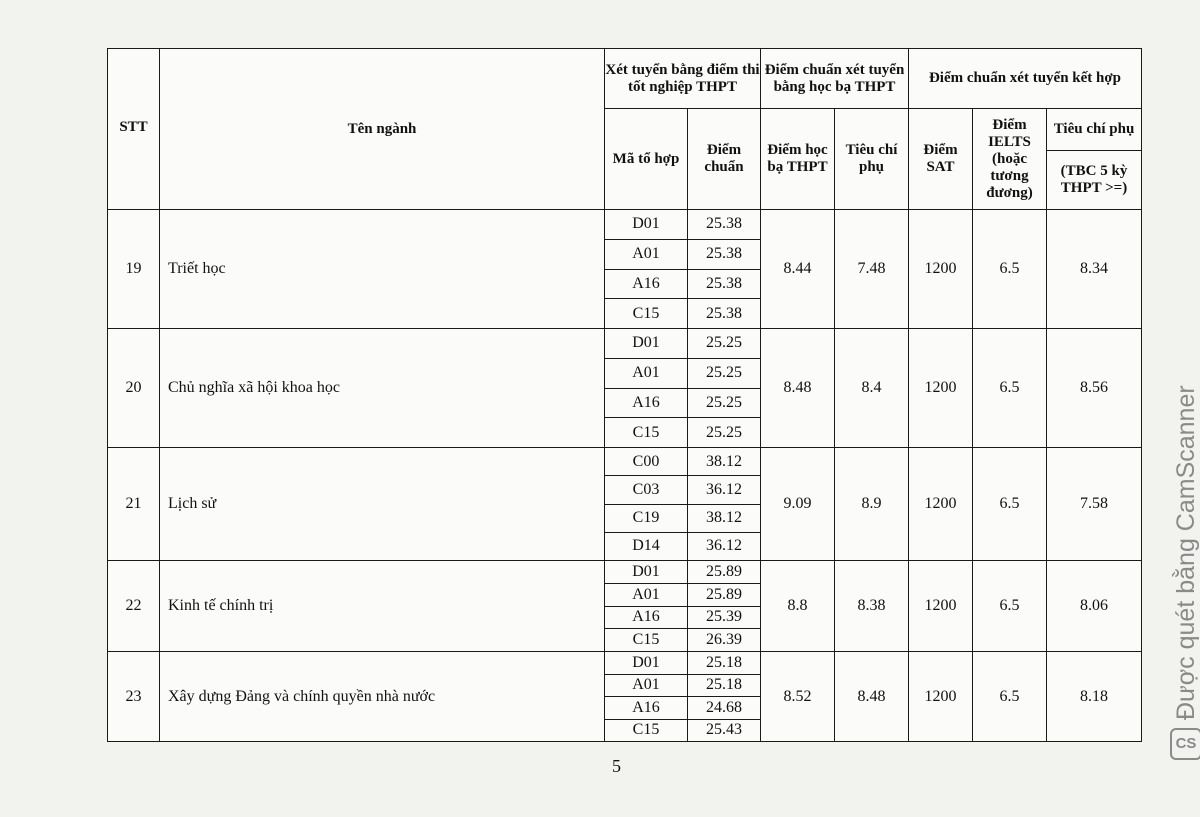  I want to click on stt-cell: 23, so click(133, 696).